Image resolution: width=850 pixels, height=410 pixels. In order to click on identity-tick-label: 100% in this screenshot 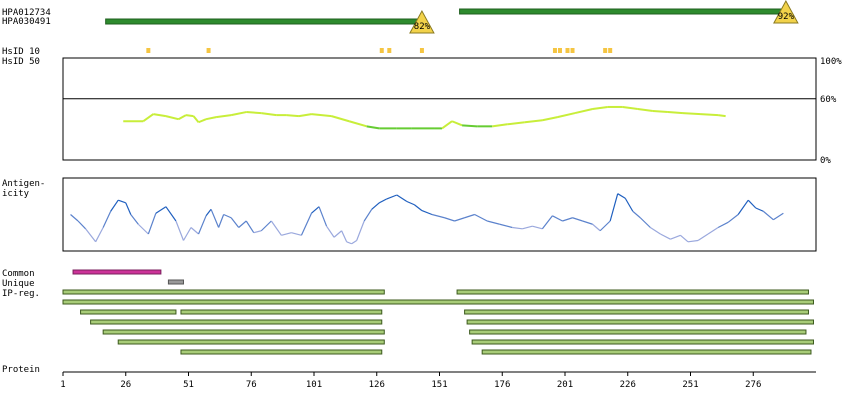, I will do `click(831, 62)`.